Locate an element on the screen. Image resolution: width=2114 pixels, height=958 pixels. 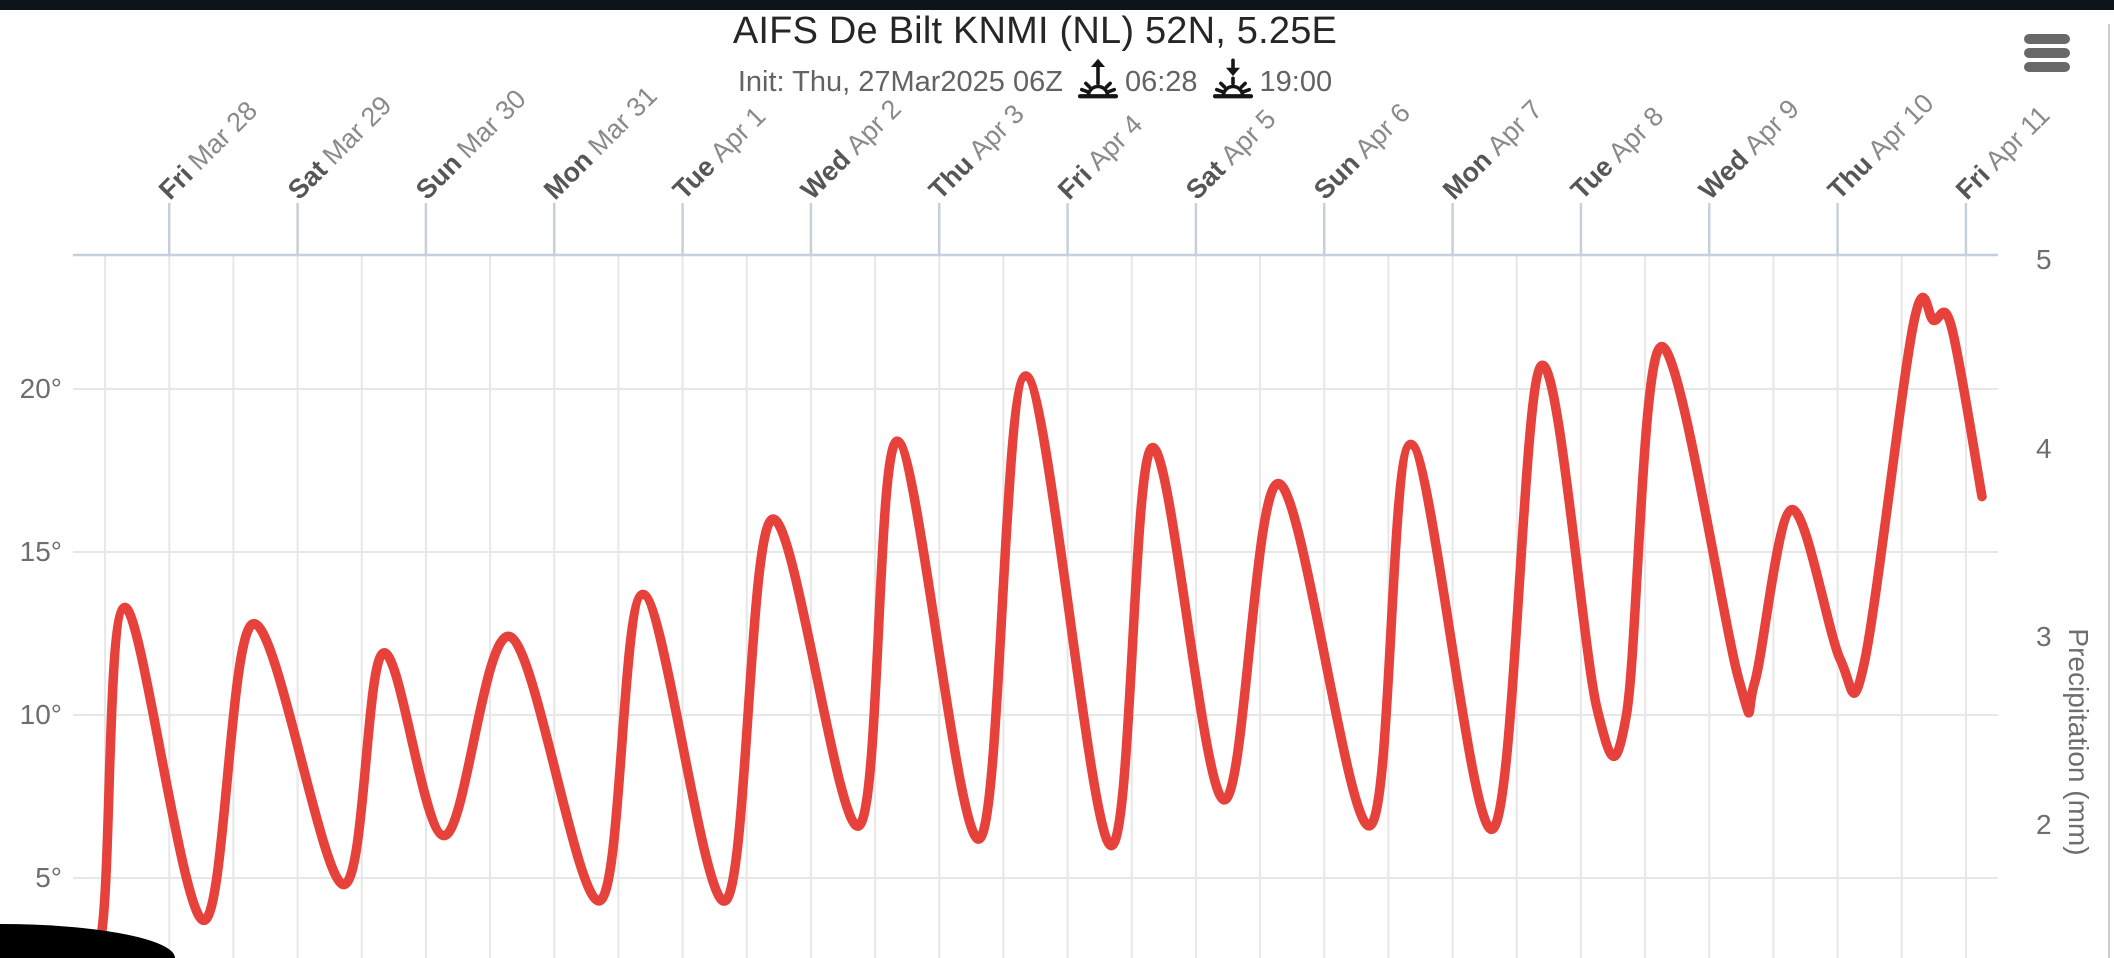
temperature-axis-label: 20° is located at coordinates (40, 388).